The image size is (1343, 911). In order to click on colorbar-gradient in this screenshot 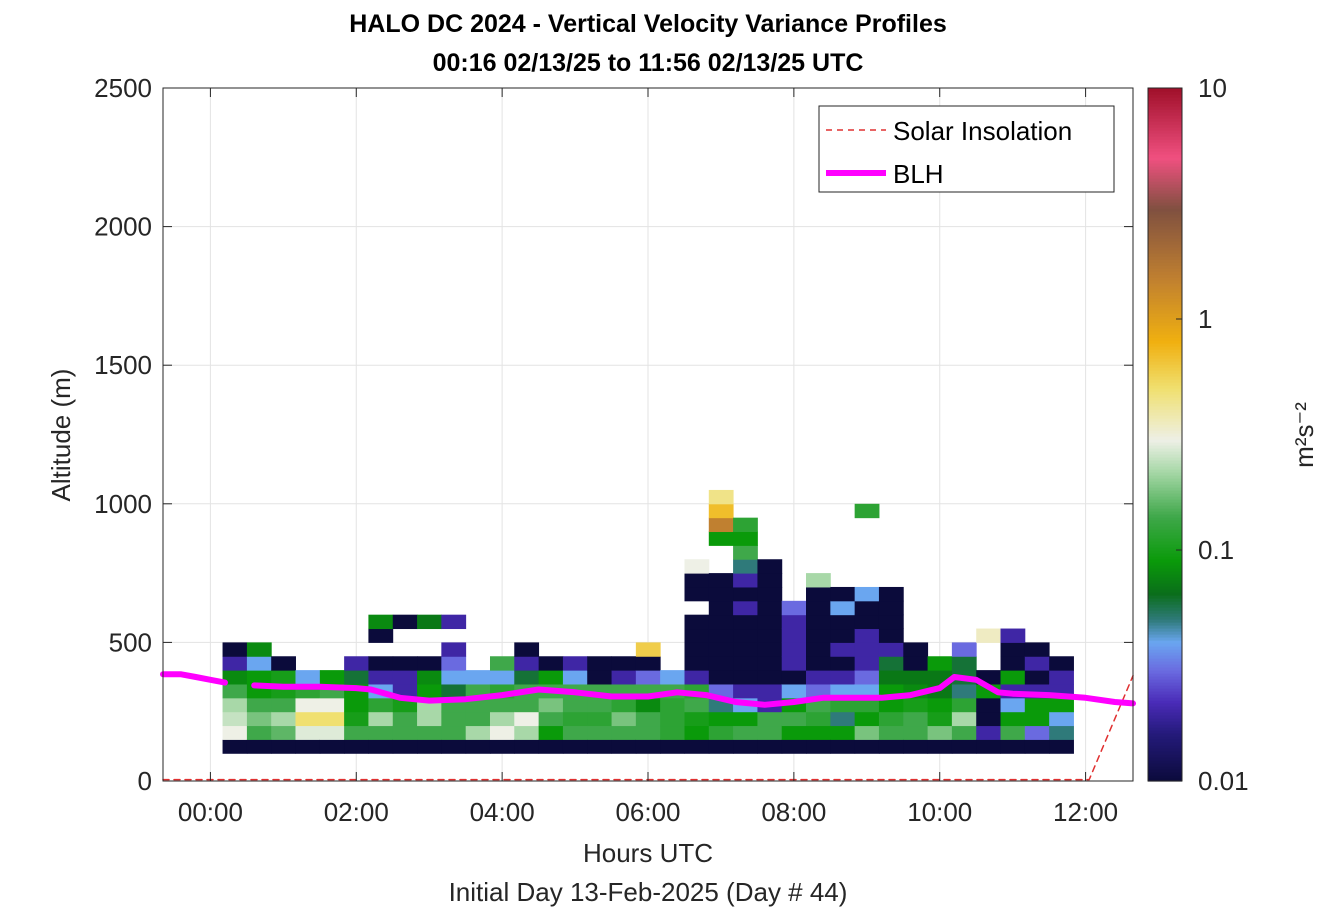, I will do `click(1165, 435)`.